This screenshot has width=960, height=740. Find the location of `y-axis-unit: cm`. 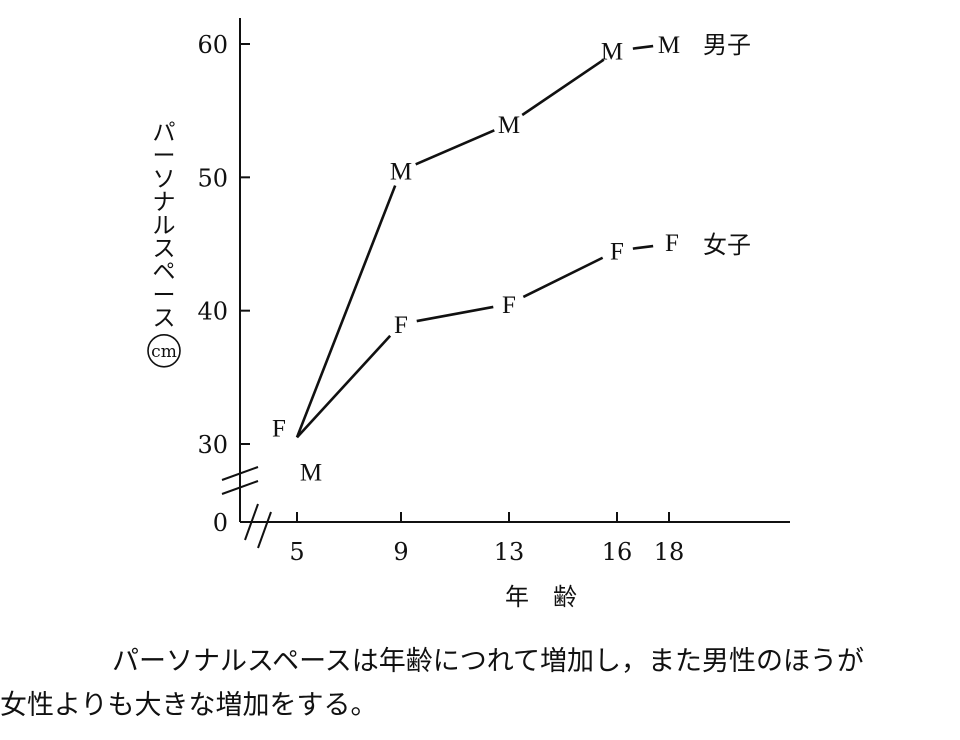

y-axis-unit: cm is located at coordinates (164, 352).